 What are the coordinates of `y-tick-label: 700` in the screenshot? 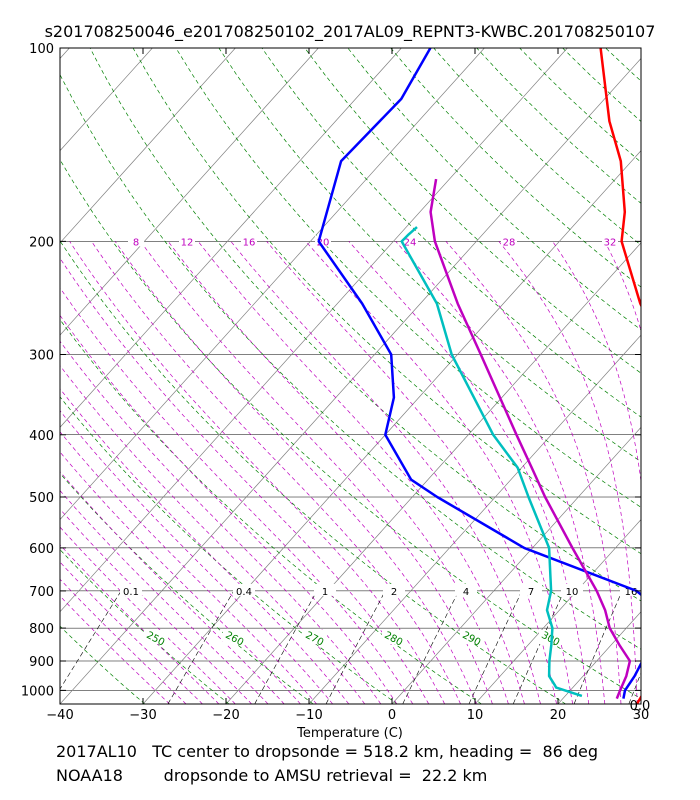 It's located at (41, 592).